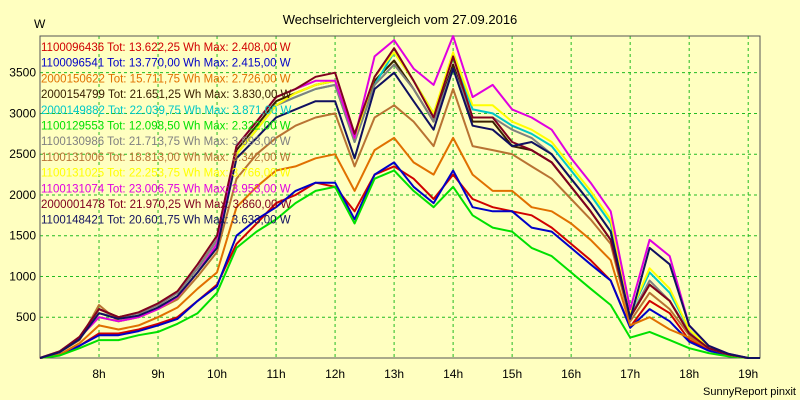 This screenshot has width=800, height=400. Describe the element at coordinates (217, 374) in the screenshot. I see `x-tick-label: 10h` at that location.